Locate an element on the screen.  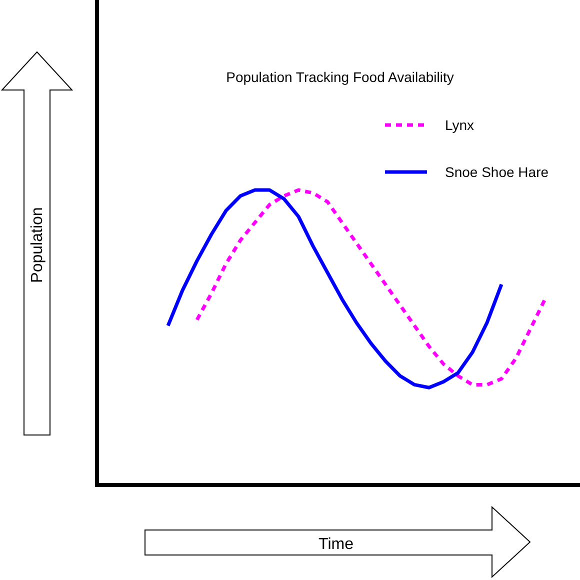
legend-label: Lynx is located at coordinates (459, 125).